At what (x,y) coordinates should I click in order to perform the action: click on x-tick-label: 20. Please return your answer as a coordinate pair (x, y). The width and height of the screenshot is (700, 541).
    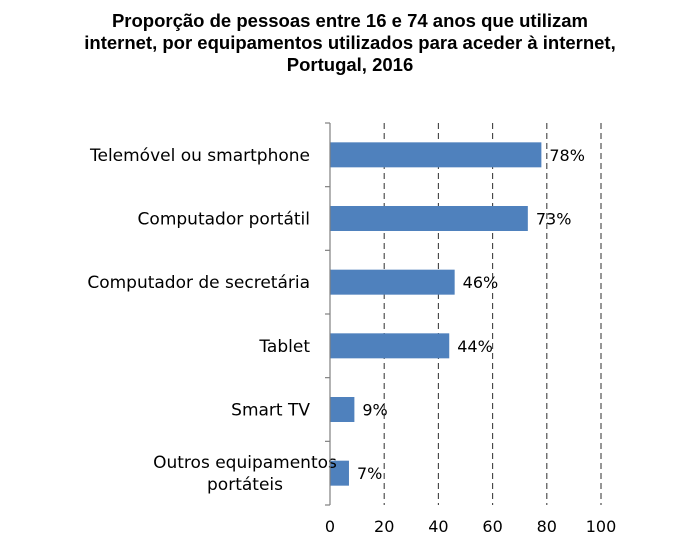
    Looking at the image, I should click on (384, 526).